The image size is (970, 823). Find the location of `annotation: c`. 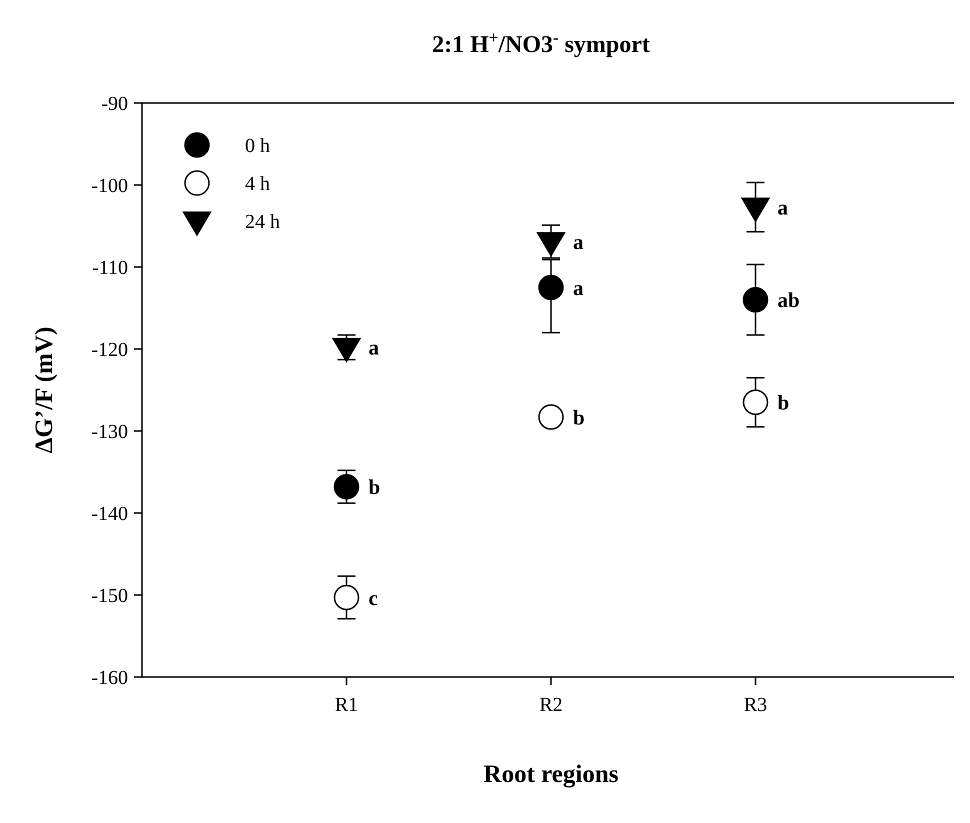

annotation: c is located at coordinates (373, 598).